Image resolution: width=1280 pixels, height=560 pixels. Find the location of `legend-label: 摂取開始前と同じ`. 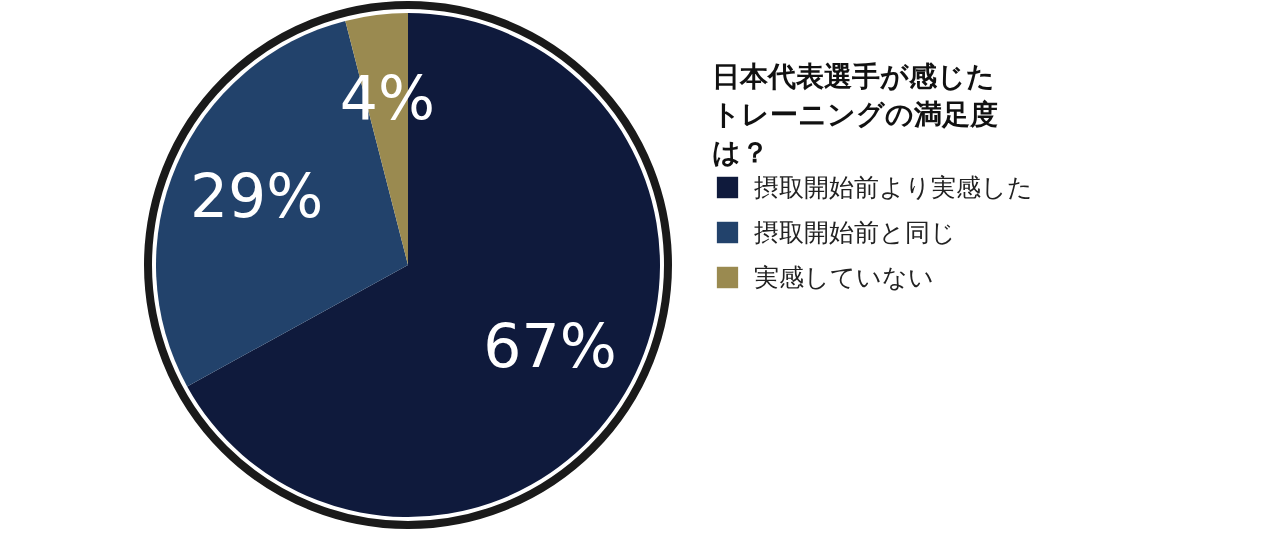

legend-label: 摂取開始前と同じ is located at coordinates (855, 232).